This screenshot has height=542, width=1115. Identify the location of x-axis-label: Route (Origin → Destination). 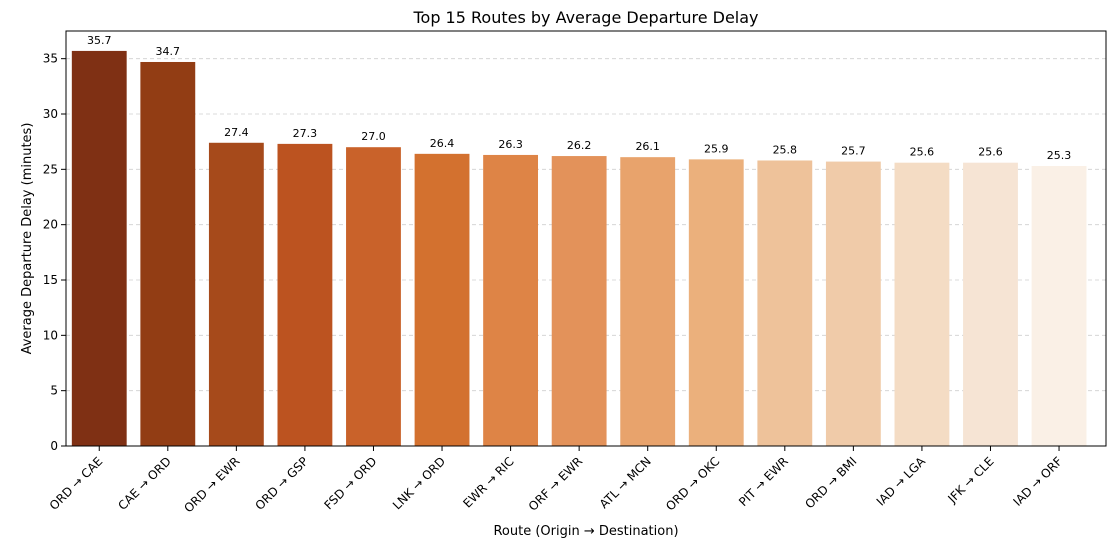
(585, 531).